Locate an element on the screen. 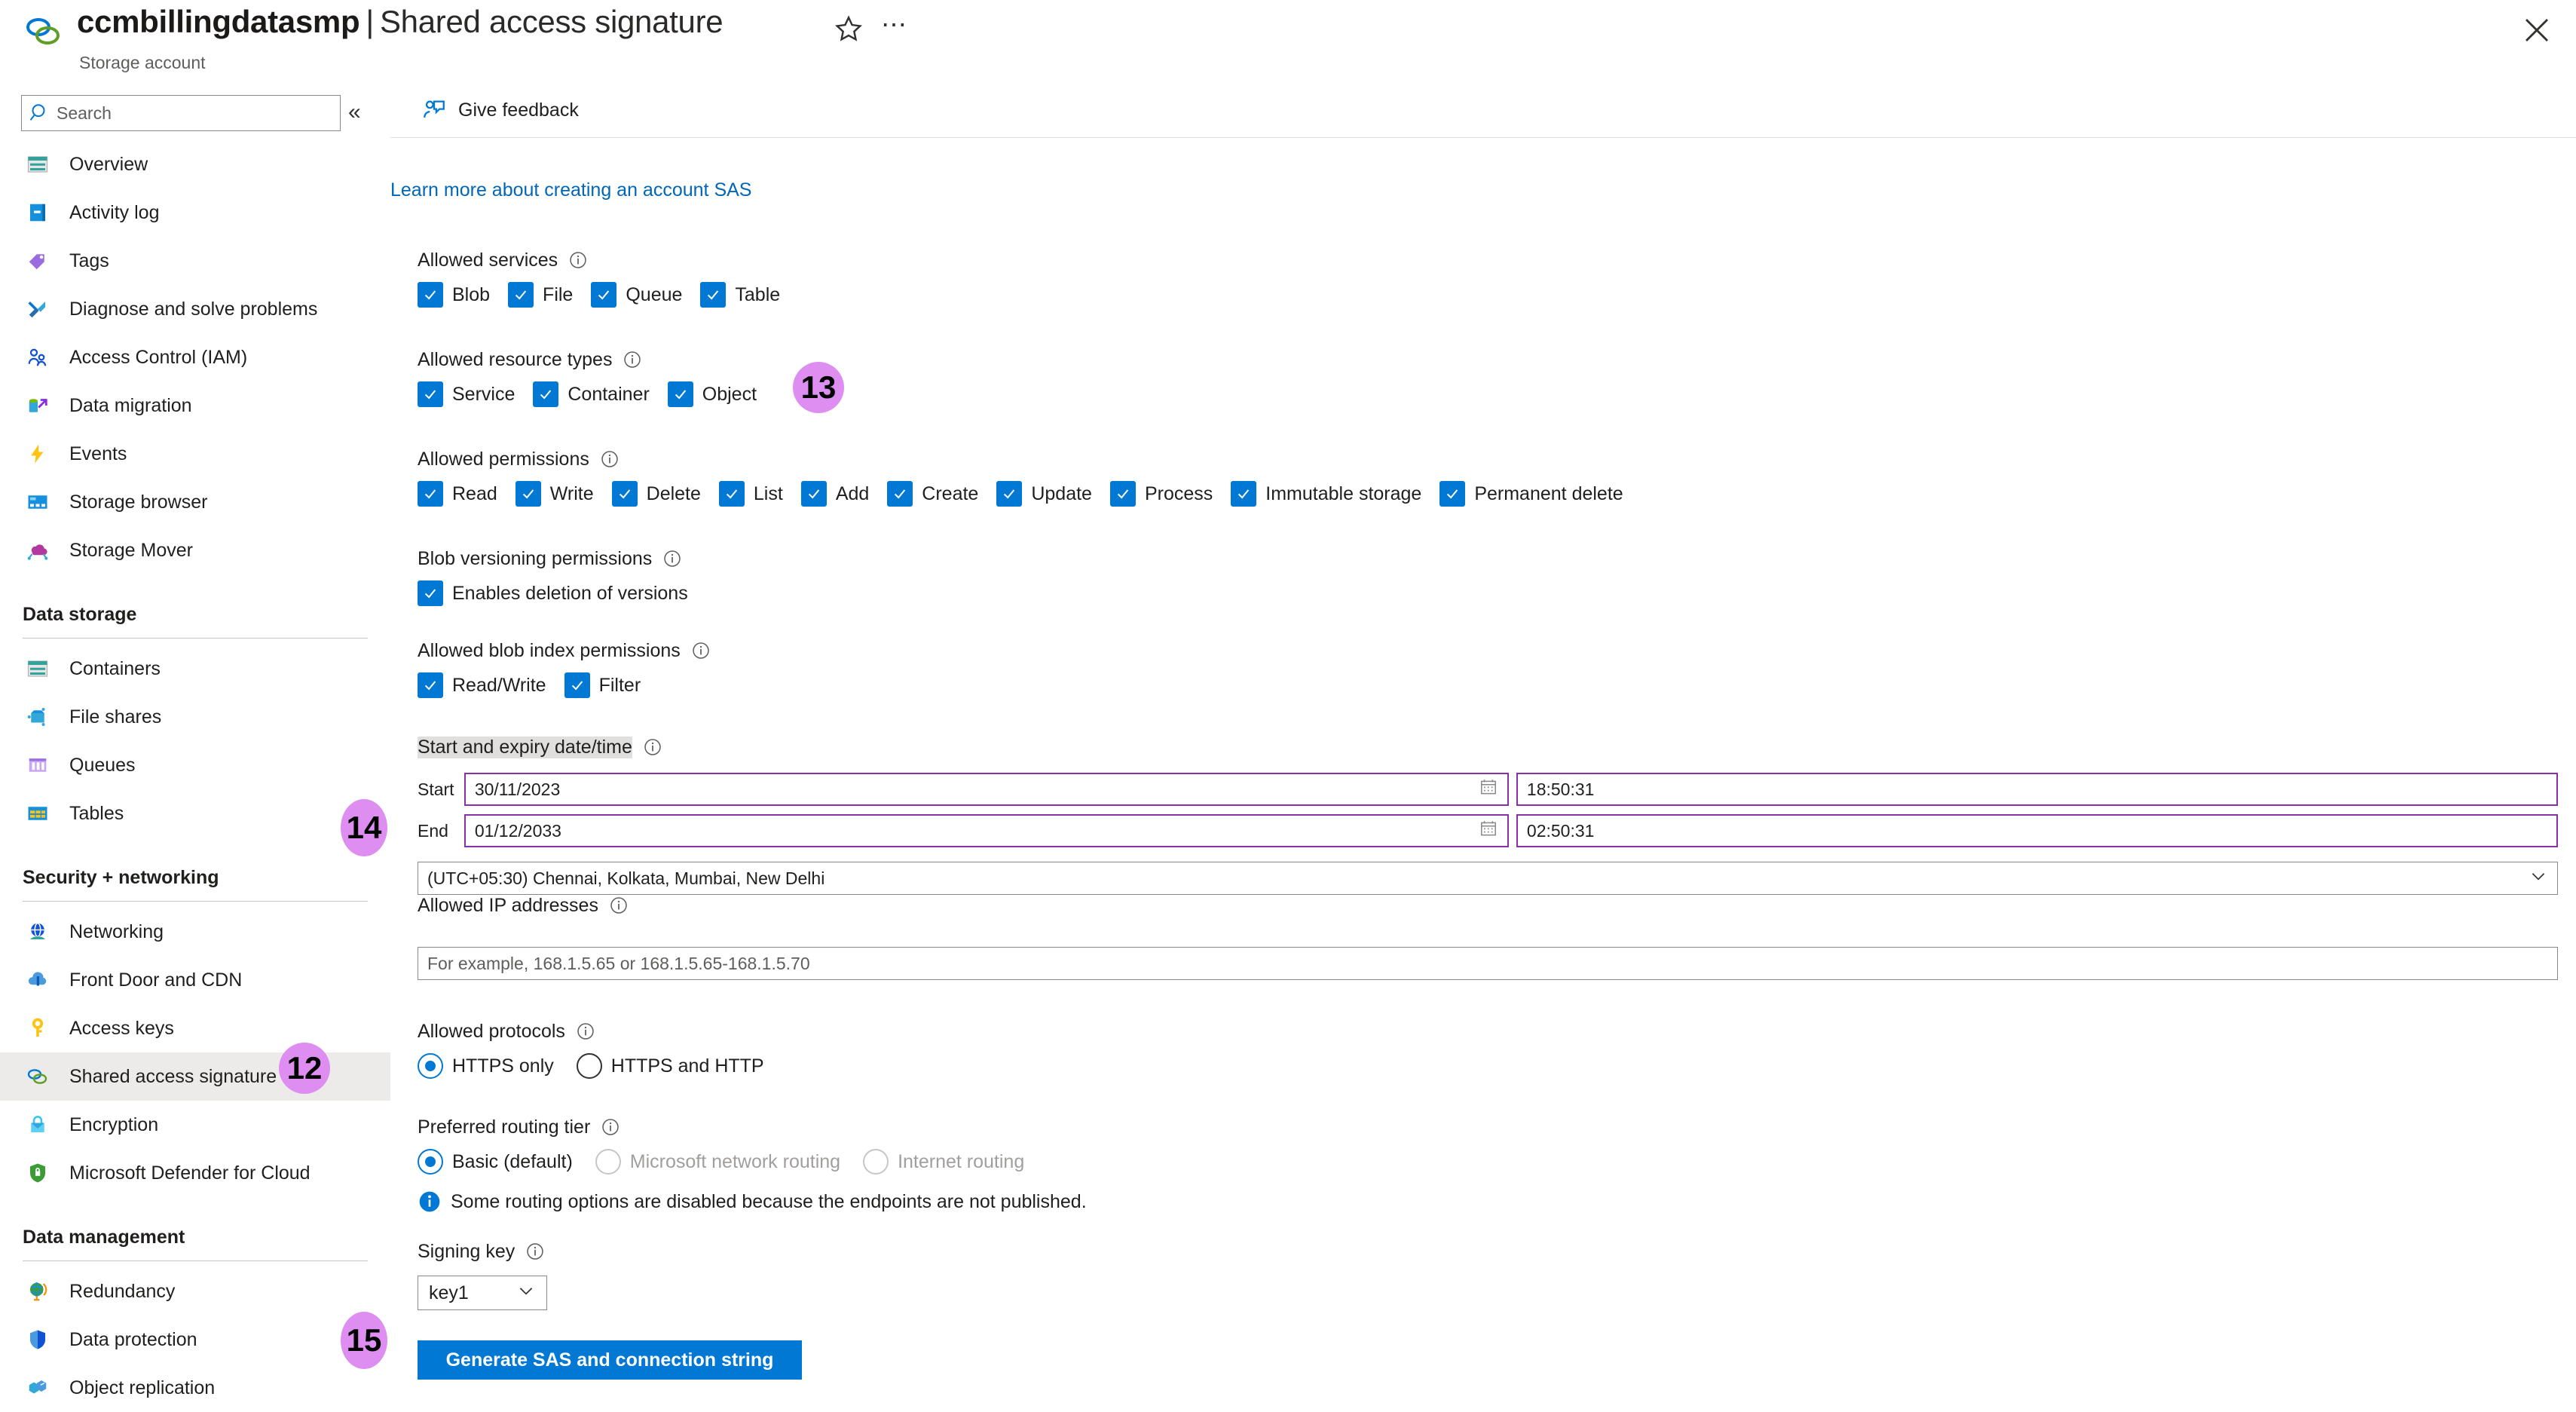 The image size is (2576, 1412). checkbox-permanent-delete: Permanent delete is located at coordinates (1531, 494).